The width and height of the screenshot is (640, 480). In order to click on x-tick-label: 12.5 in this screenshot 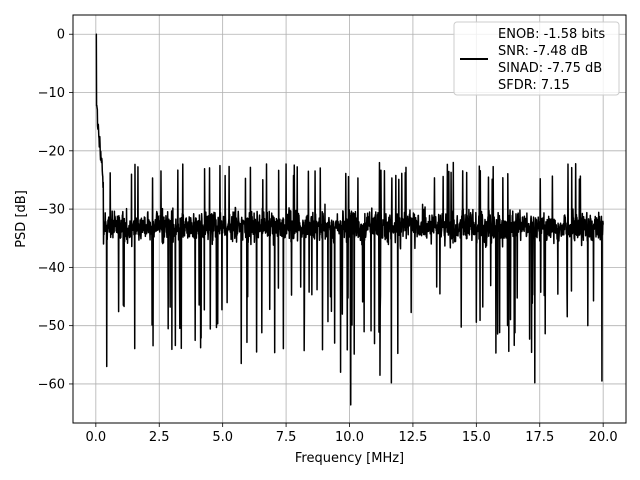, I will do `click(412, 437)`.